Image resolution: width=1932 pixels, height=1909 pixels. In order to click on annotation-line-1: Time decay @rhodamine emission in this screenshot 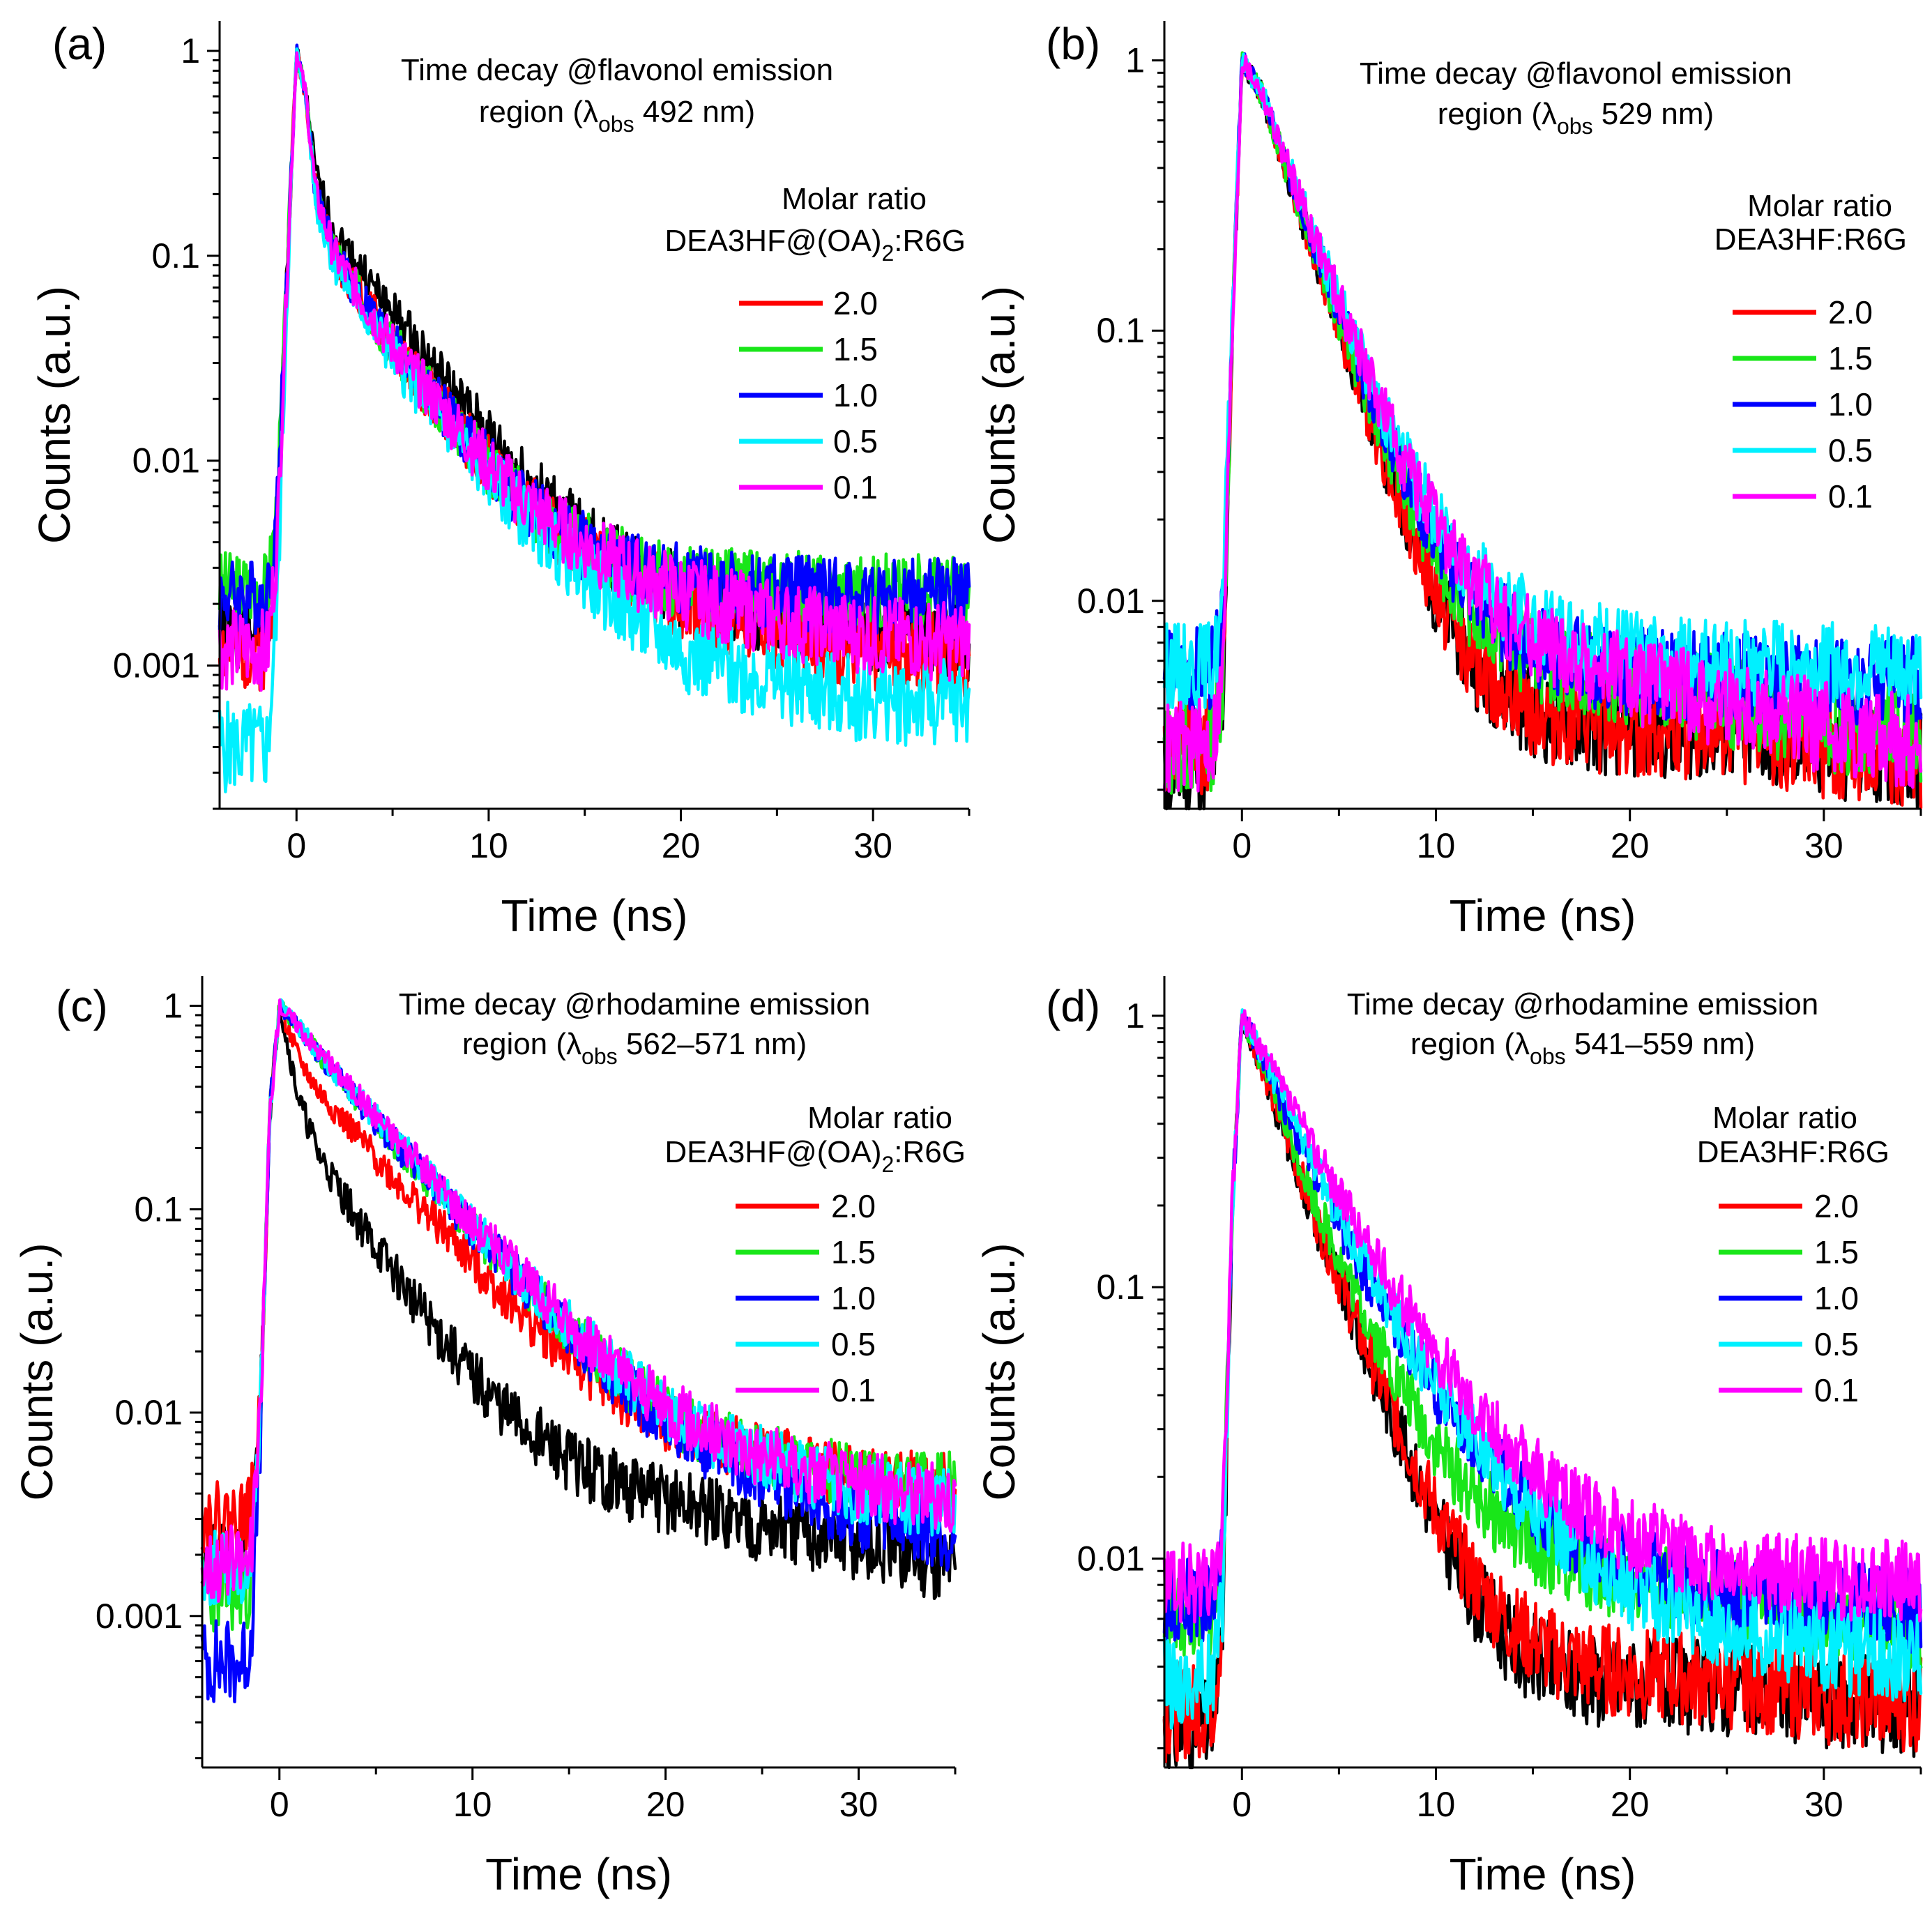, I will do `click(635, 1004)`.